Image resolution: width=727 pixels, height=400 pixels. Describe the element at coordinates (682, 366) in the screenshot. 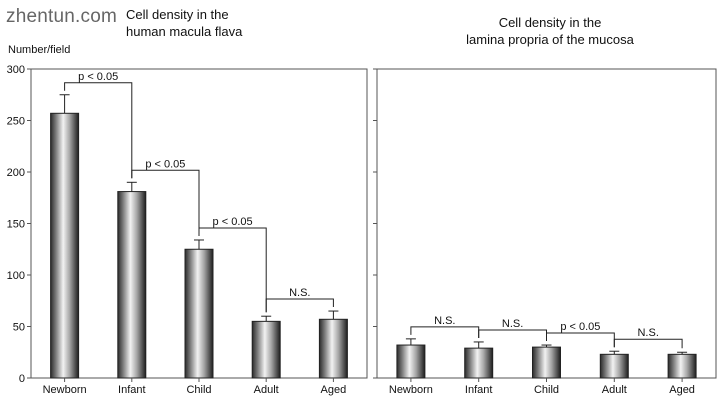

I see `right-bar-aged` at that location.